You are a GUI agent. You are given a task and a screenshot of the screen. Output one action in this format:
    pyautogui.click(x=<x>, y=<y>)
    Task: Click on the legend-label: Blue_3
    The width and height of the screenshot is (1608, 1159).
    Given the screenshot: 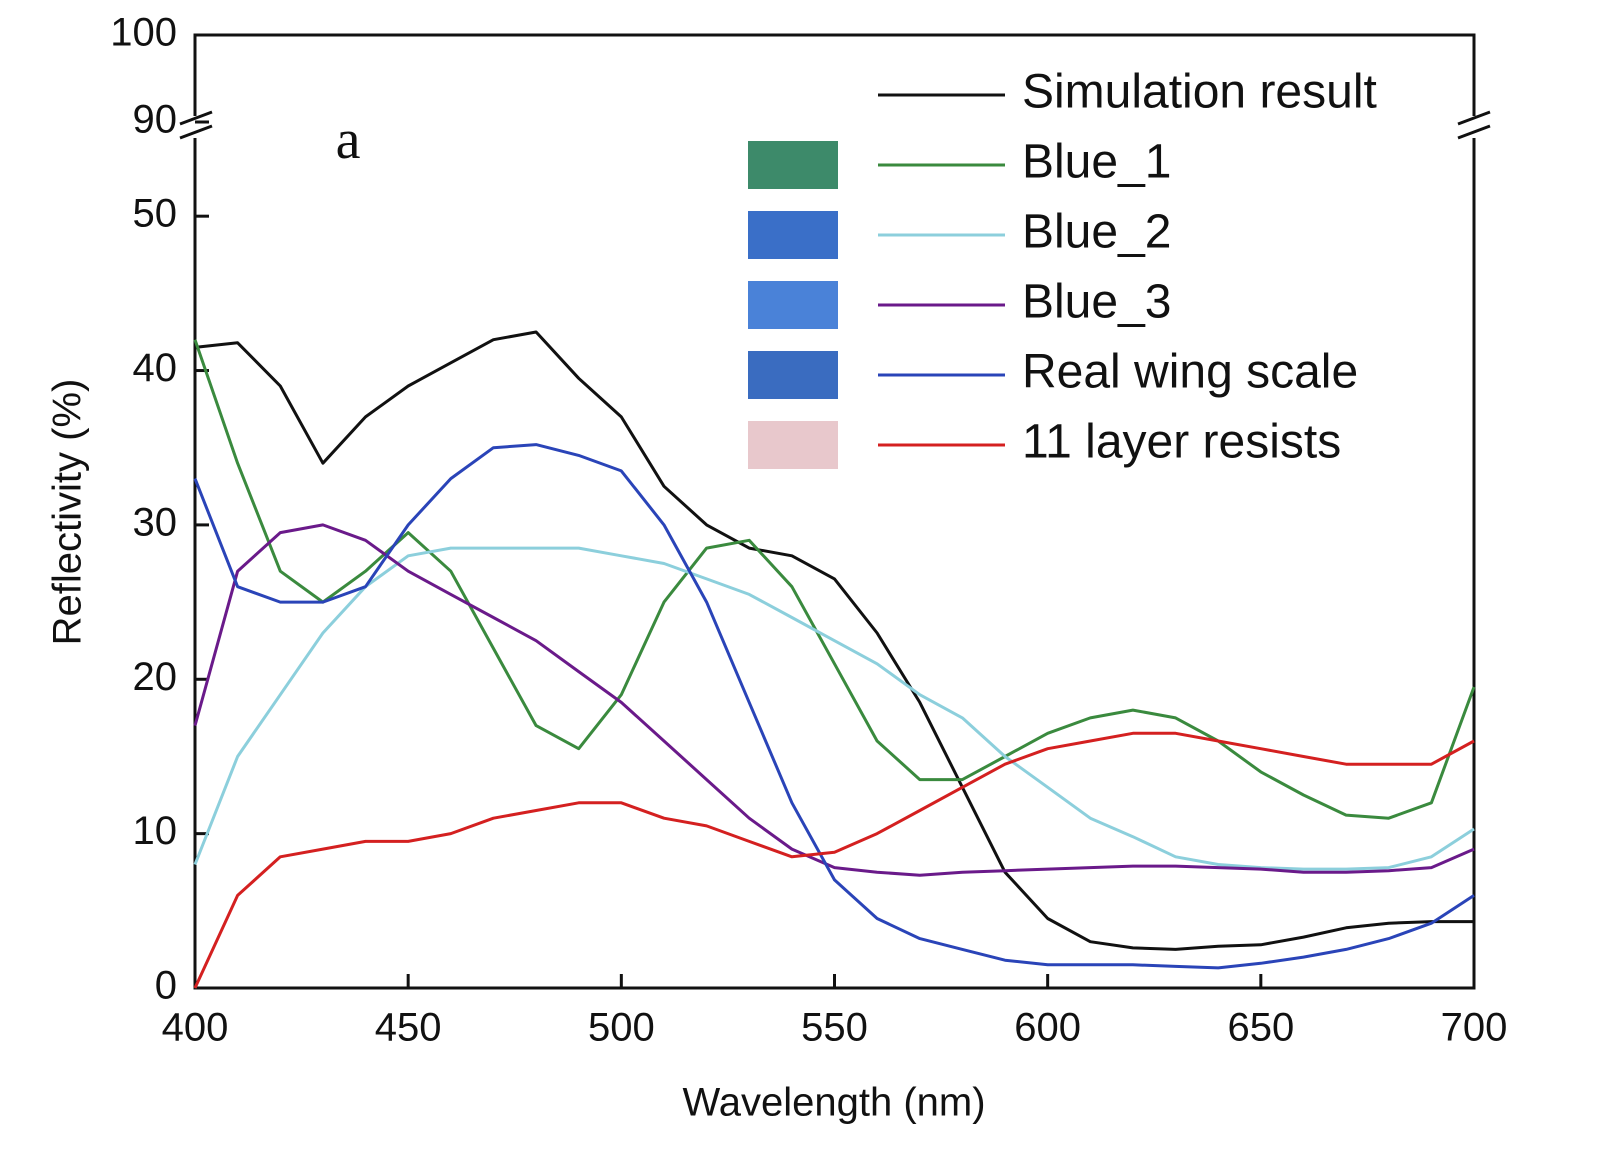 What is the action you would take?
    pyautogui.click(x=1096, y=302)
    